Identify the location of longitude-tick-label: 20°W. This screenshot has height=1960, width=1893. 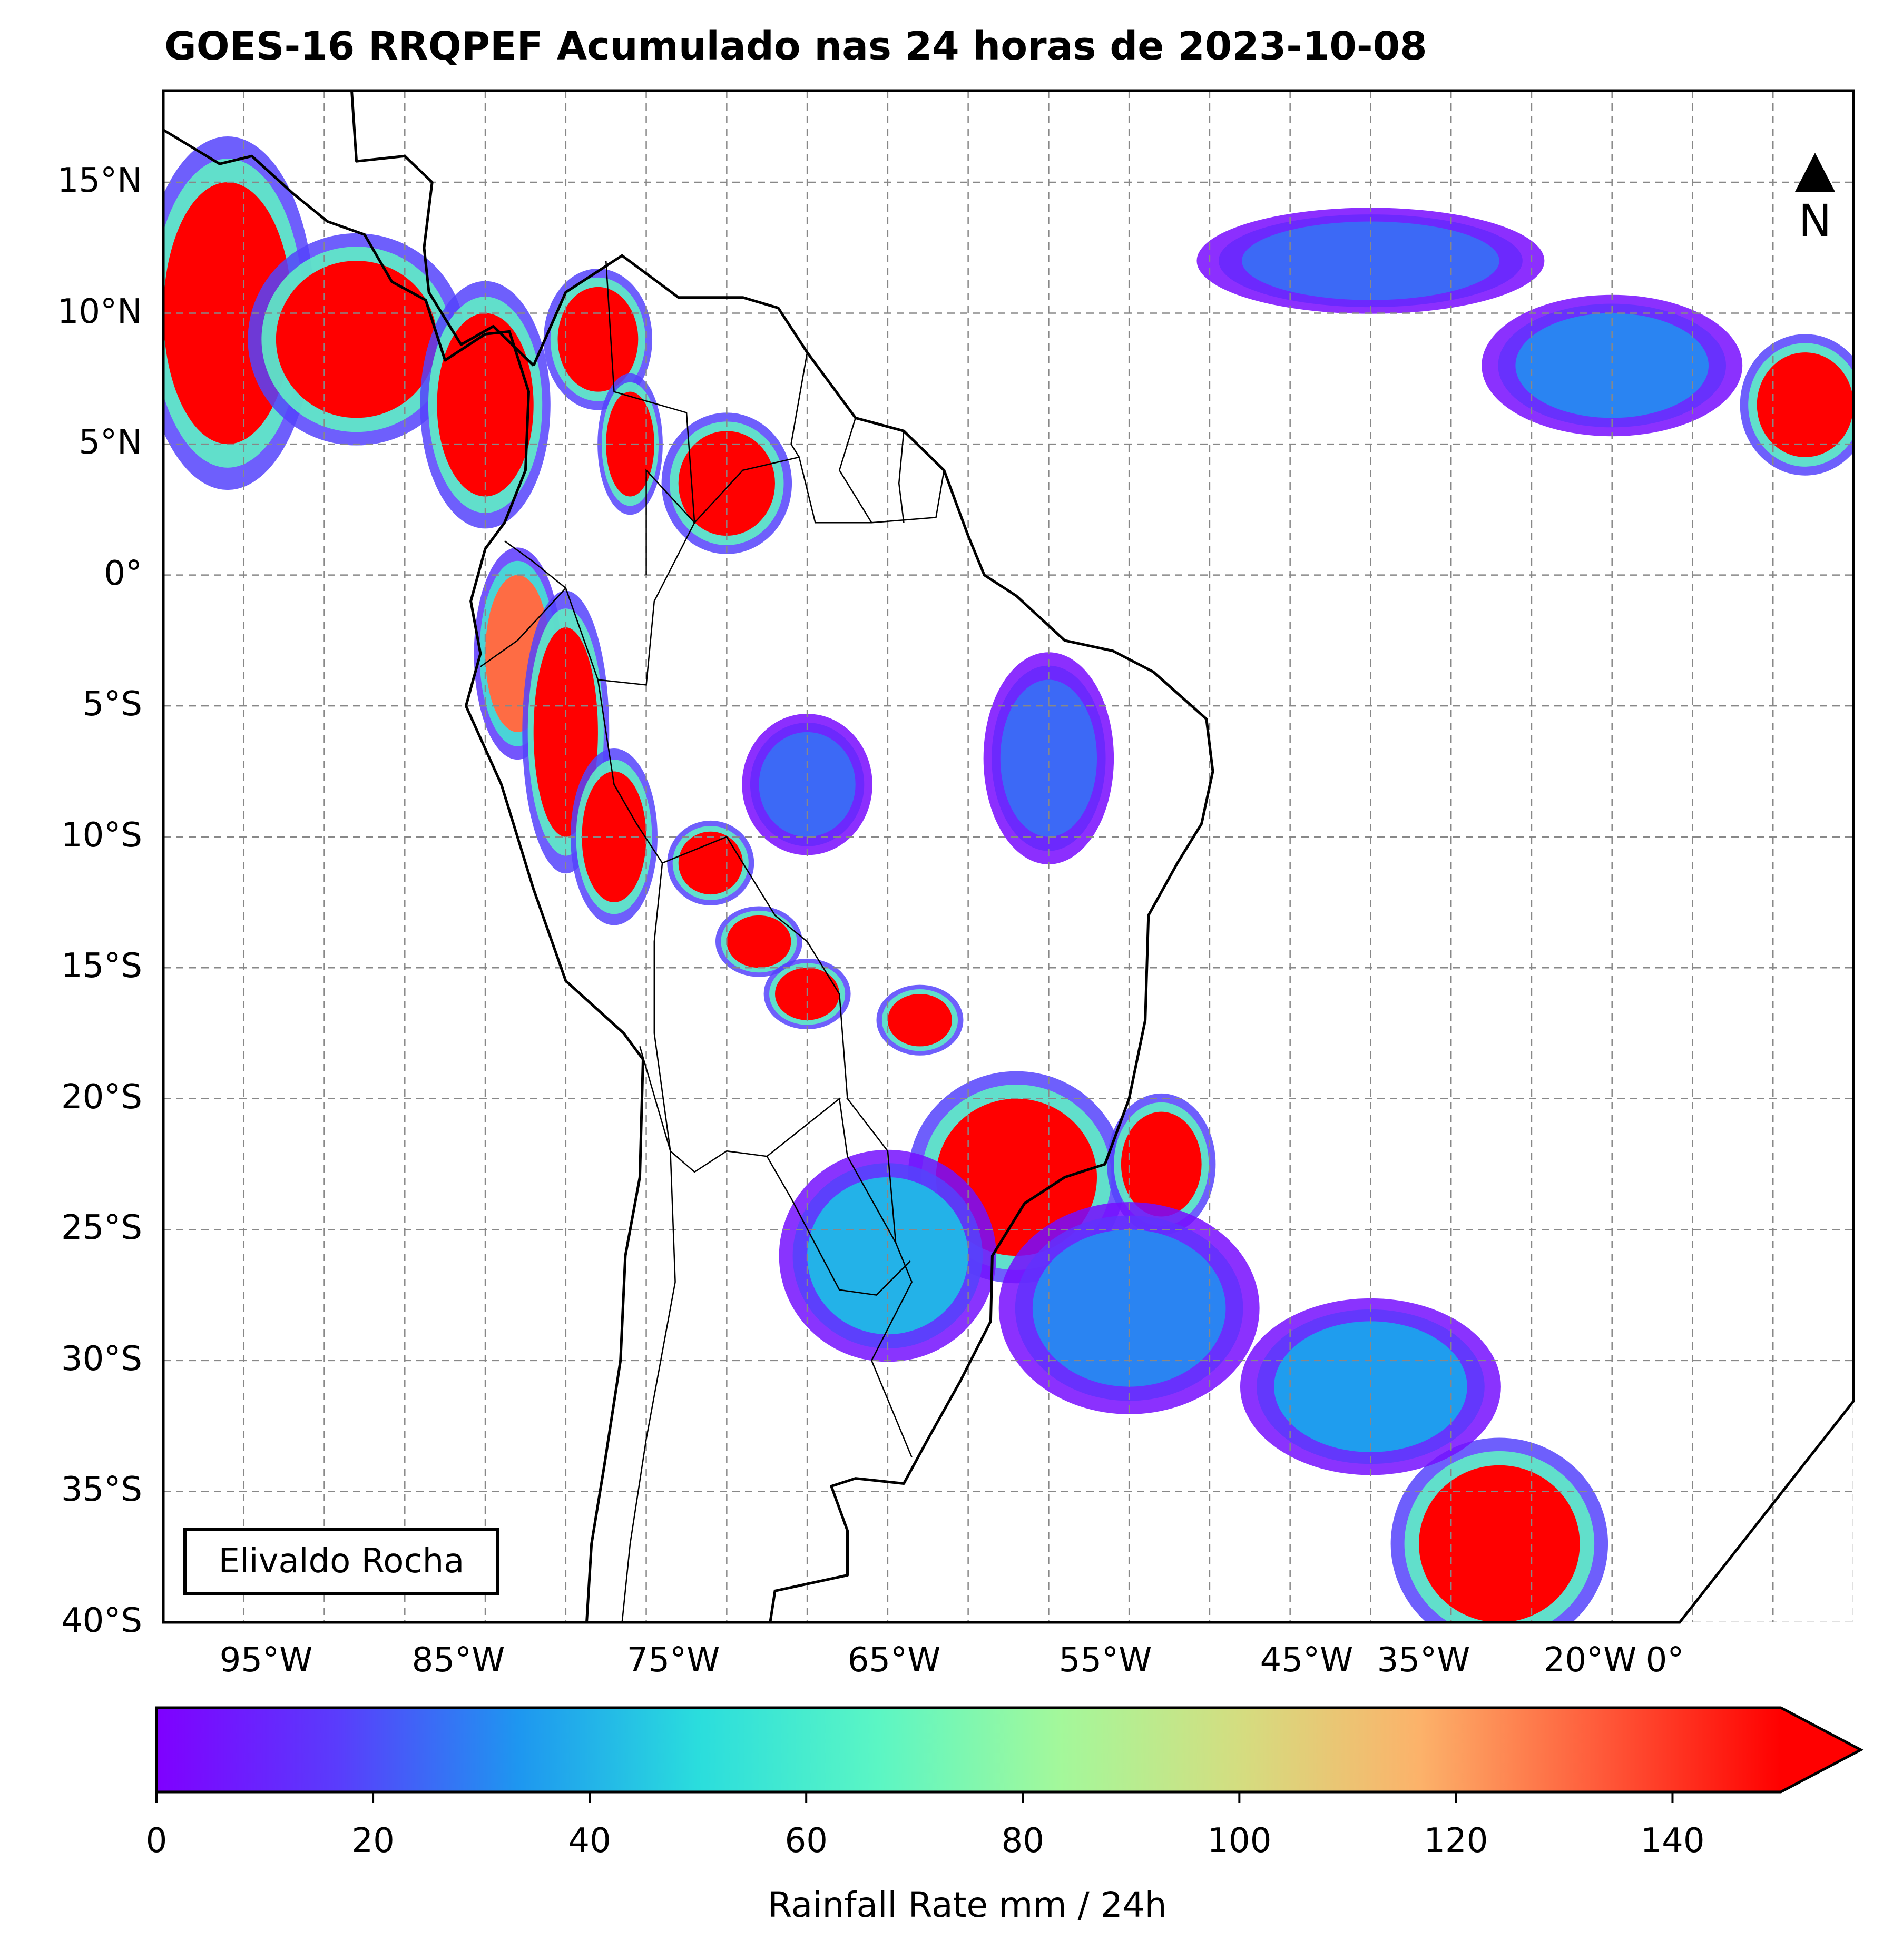
(1590, 1660).